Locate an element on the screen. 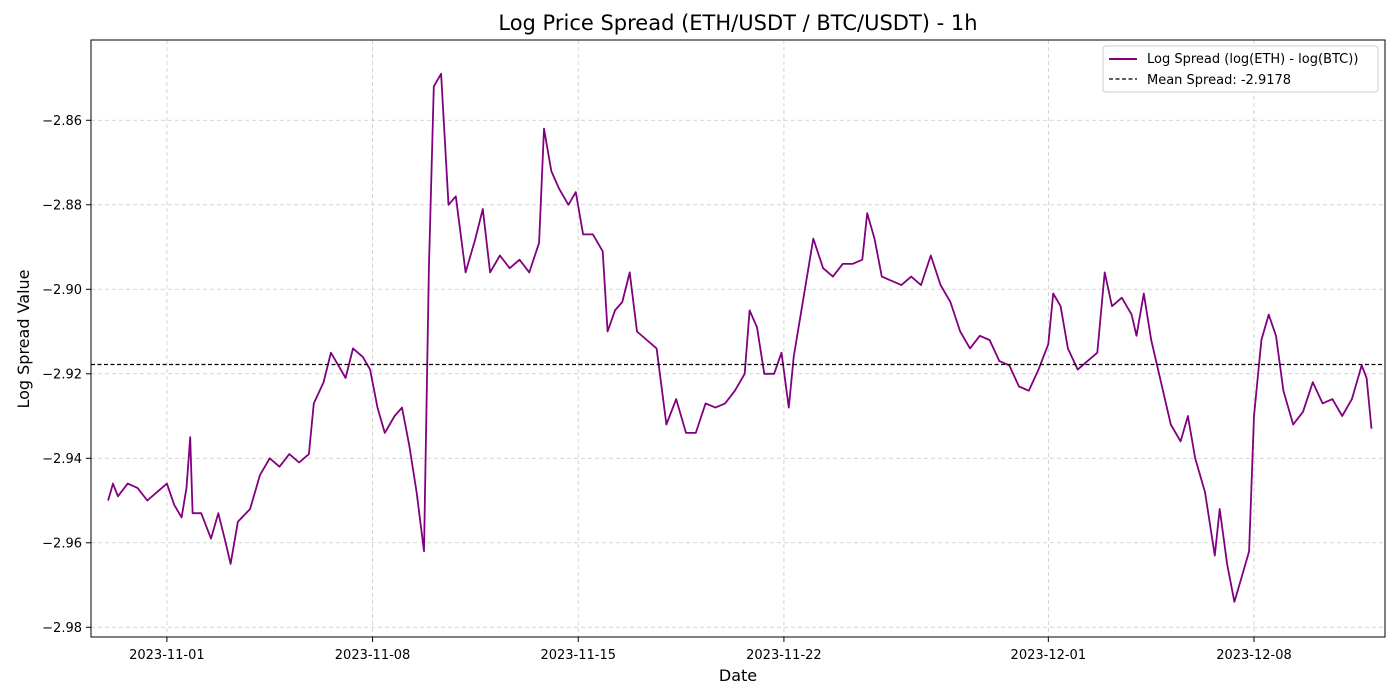 The height and width of the screenshot is (700, 1400). y-axis: −2.86 −2.88 −2.90 −2.92 −2.94 −2.96 −2.98 is located at coordinates (66, 375).